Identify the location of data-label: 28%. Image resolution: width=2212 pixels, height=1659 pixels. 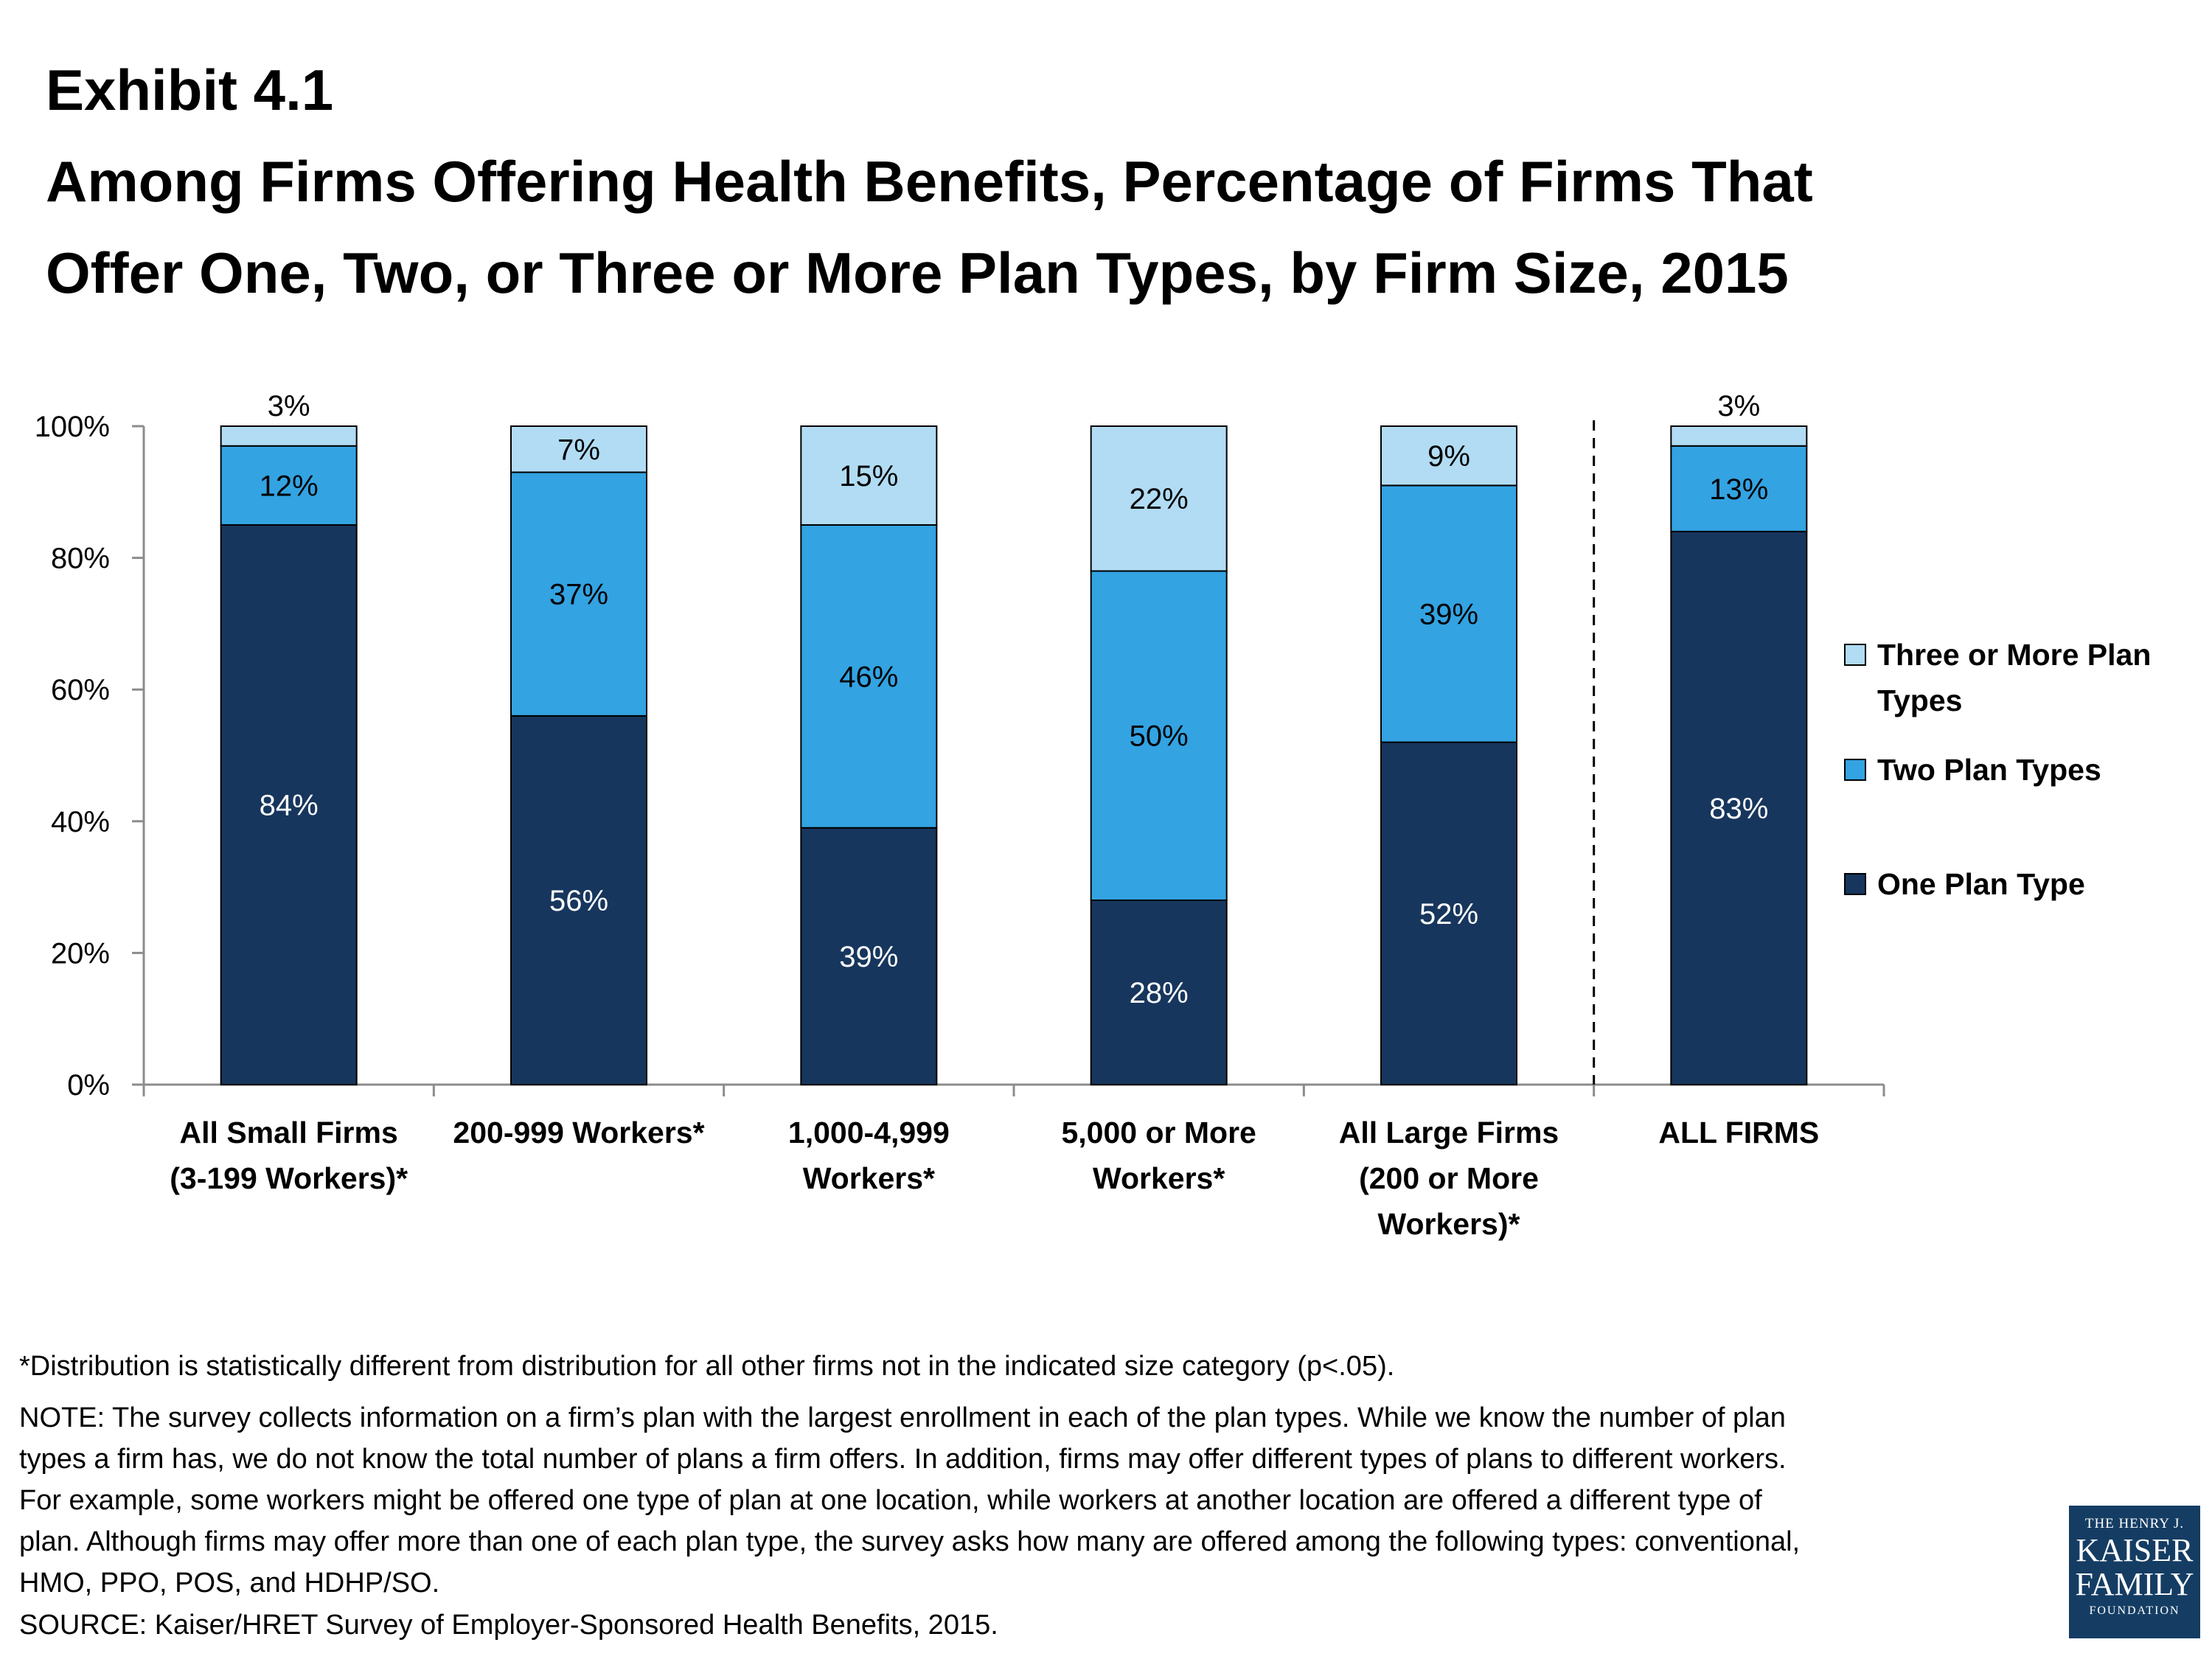
(1159, 993).